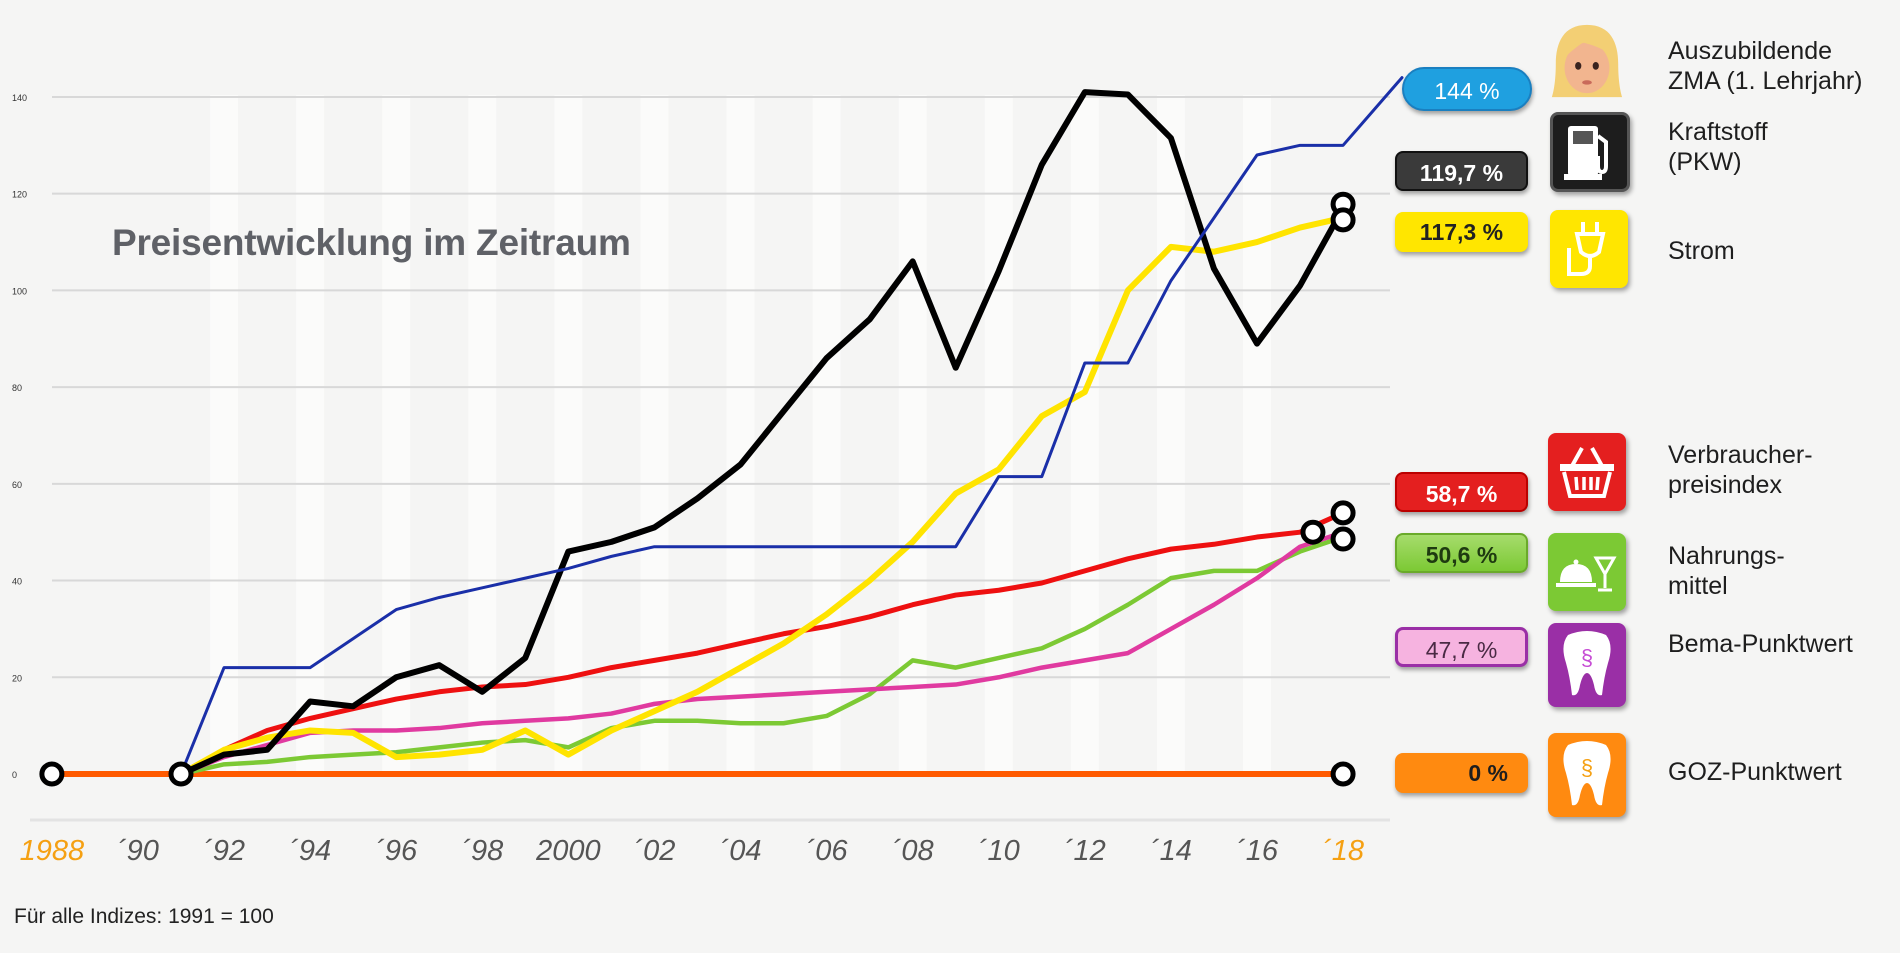 This screenshot has width=1900, height=953. What do you see at coordinates (19, 291) in the screenshot?
I see `y-tick-label: 100` at bounding box center [19, 291].